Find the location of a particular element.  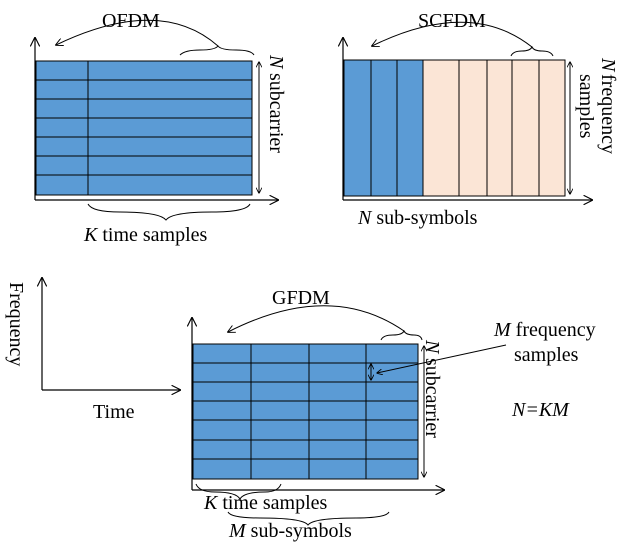

gfdm-shift-arrow is located at coordinates (316, 318).